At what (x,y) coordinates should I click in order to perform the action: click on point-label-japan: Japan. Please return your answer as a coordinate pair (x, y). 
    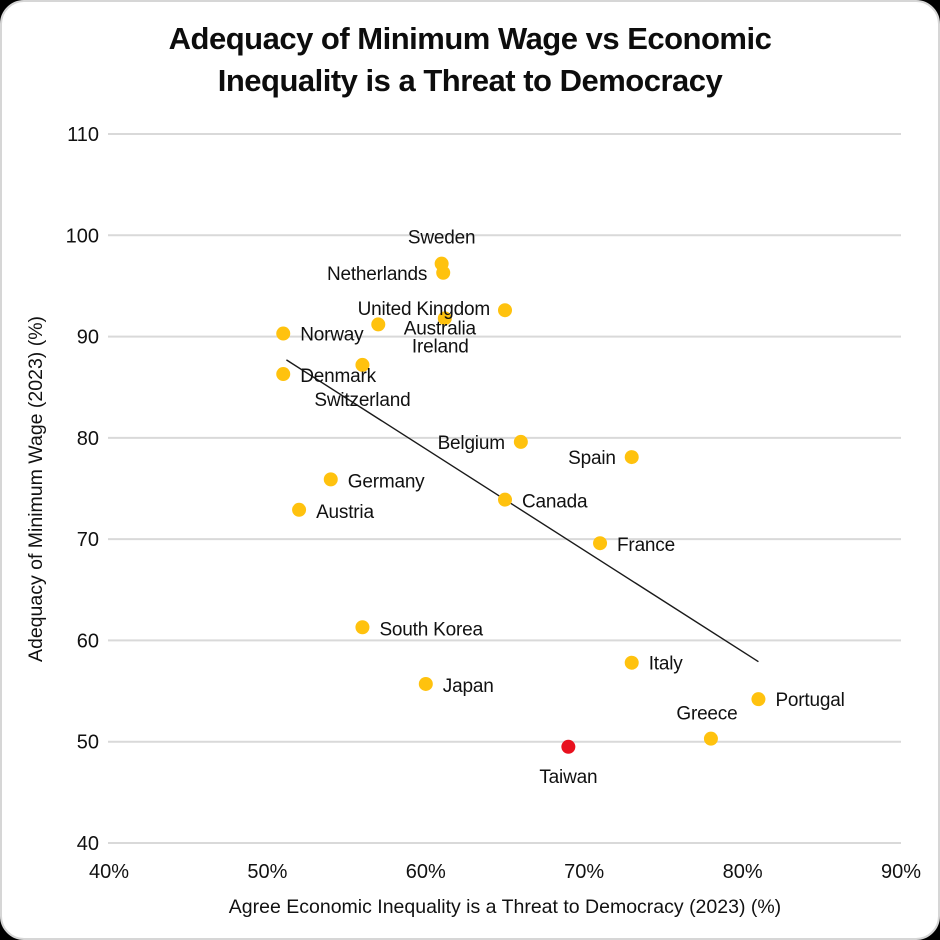
    Looking at the image, I should click on (468, 686).